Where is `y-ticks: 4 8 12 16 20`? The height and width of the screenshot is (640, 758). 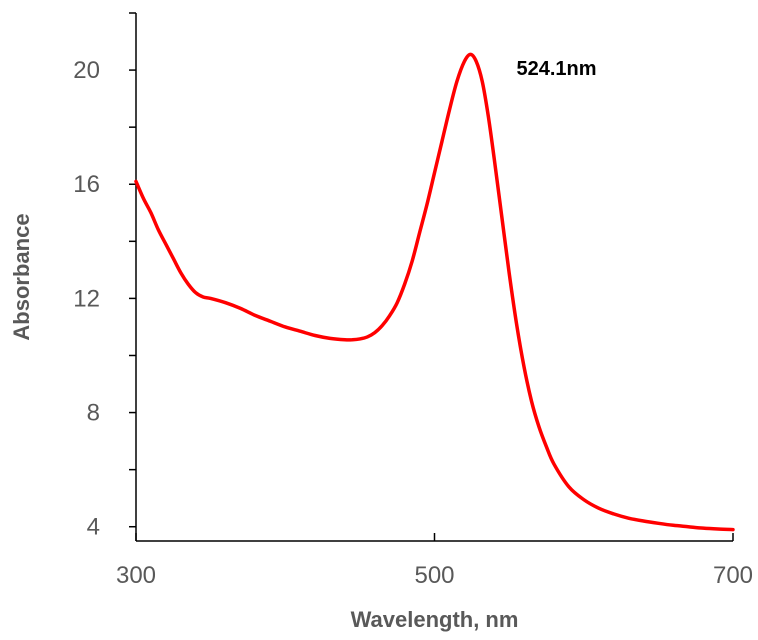
y-ticks: 4 8 12 16 20 is located at coordinates (104, 276).